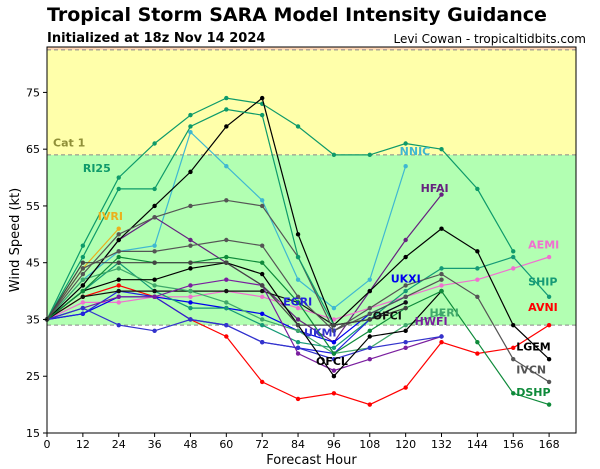 Image resolution: width=600 pixels, height=469 pixels. What do you see at coordinates (415, 151) in the screenshot?
I see `series-label-nnic: NNIC` at bounding box center [415, 151].